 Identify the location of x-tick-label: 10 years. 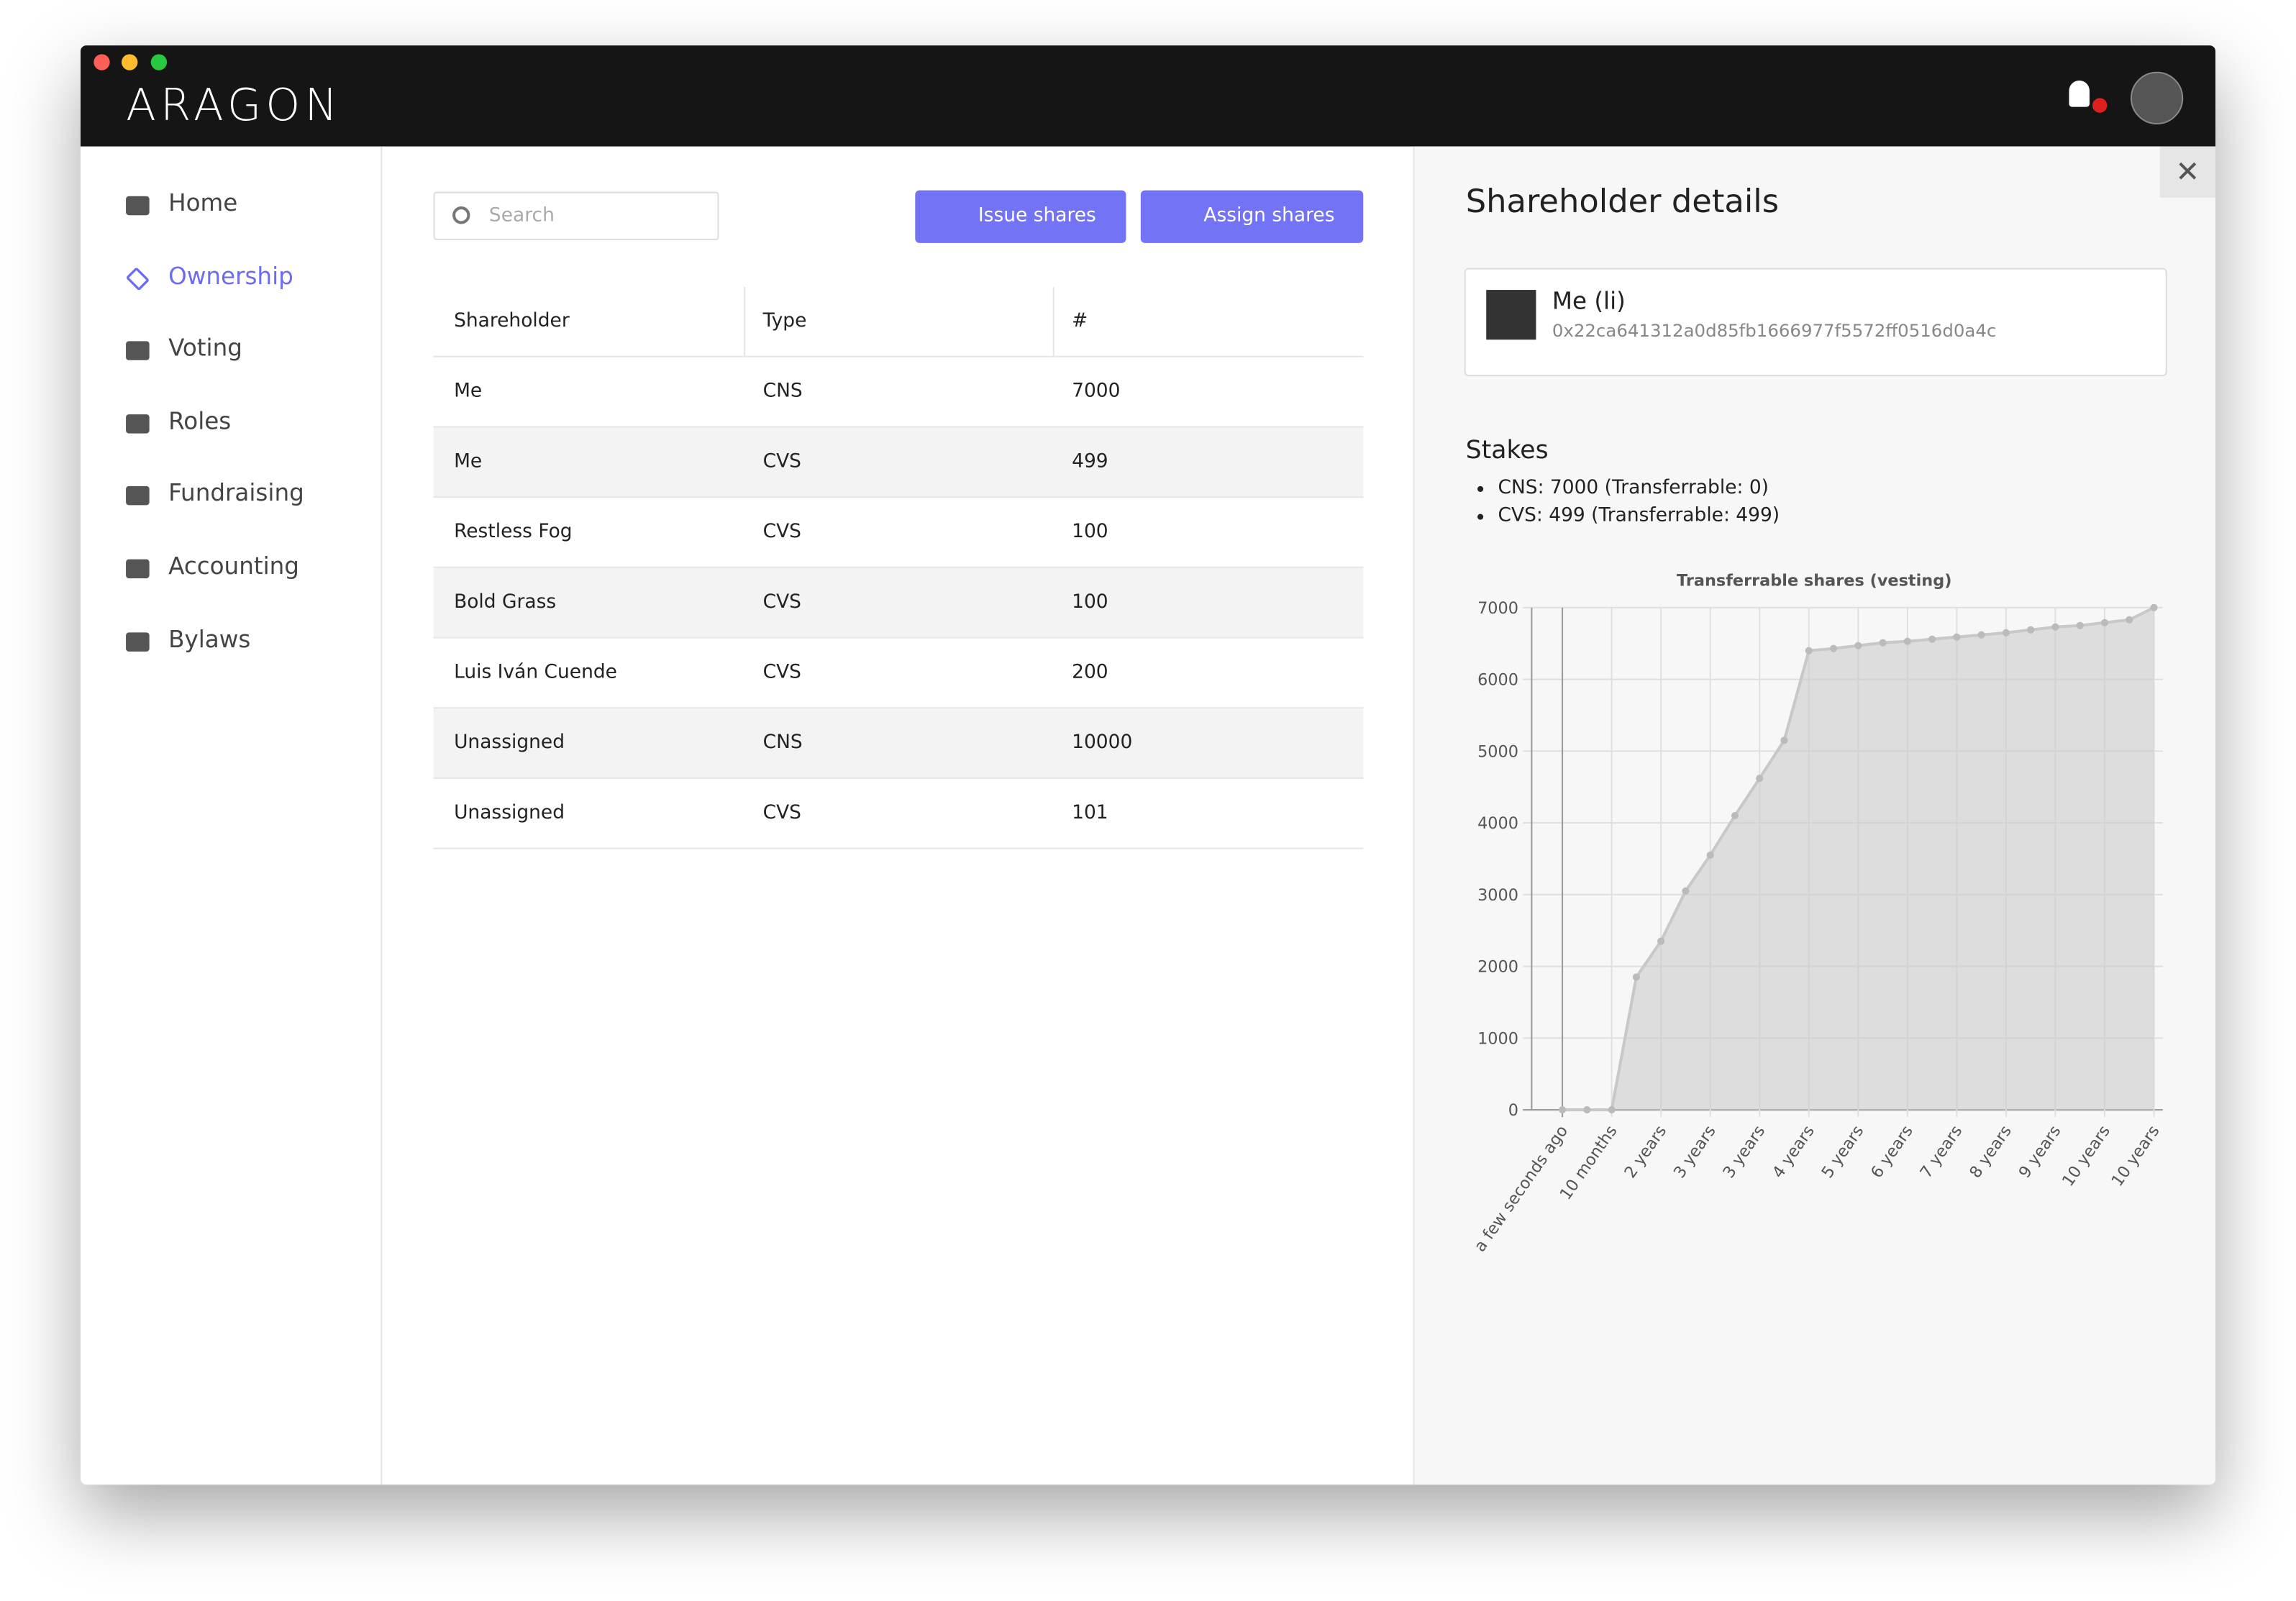
(2086, 1156).